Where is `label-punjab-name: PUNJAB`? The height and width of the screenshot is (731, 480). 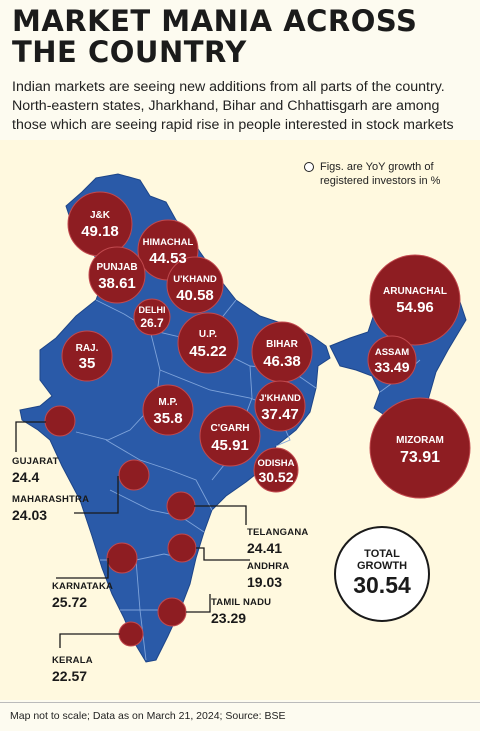 label-punjab-name: PUNJAB is located at coordinates (116, 267).